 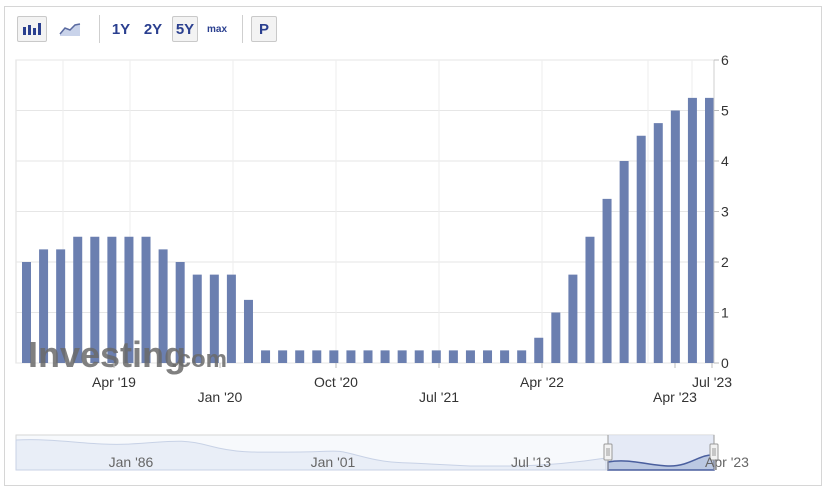 I want to click on x-tick-label: Jul '21, so click(x=439, y=397).